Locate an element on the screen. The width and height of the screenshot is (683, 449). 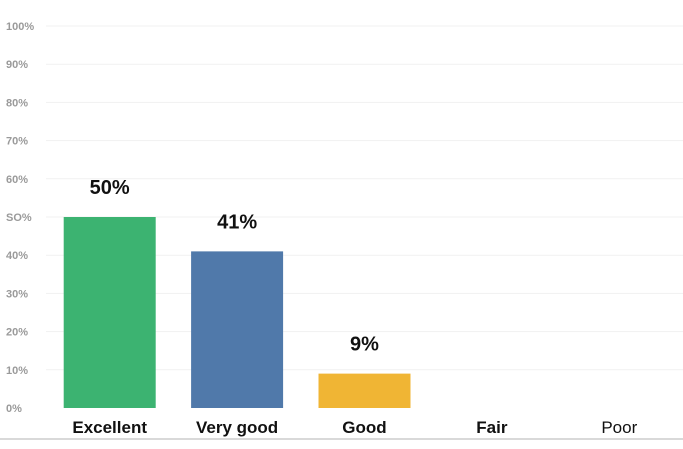
y-tick-label: 10% is located at coordinates (17, 371).